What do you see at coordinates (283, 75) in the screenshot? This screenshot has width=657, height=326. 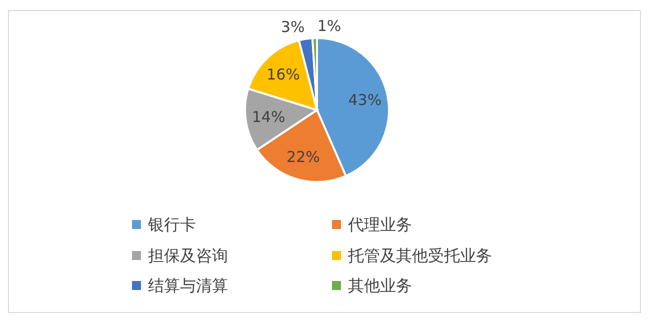 I see `data-label: 16%` at bounding box center [283, 75].